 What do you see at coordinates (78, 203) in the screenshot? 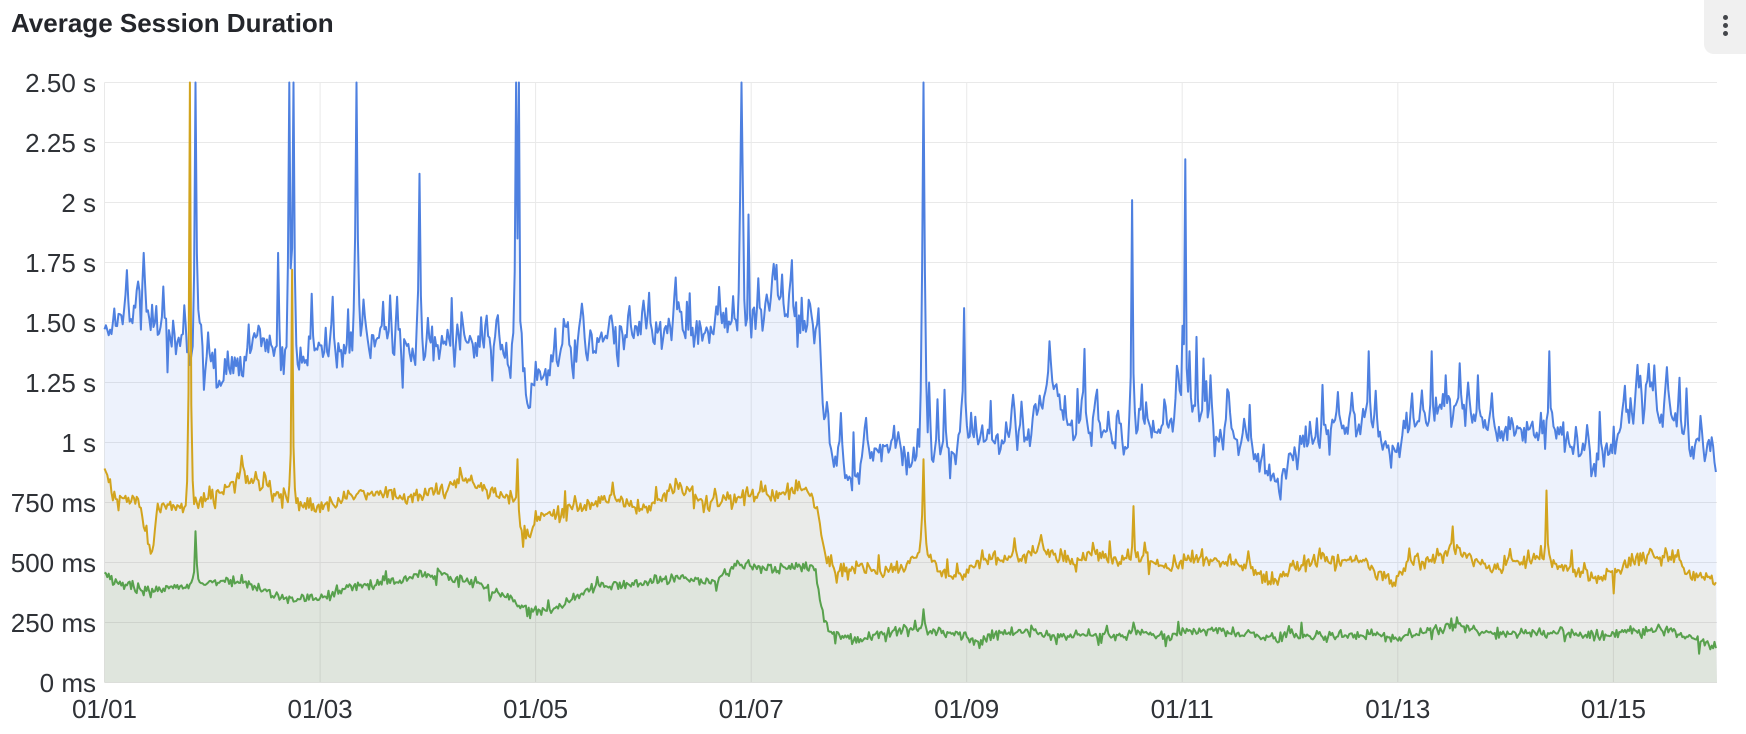
I see `svg-text: 2 s` at bounding box center [78, 203].